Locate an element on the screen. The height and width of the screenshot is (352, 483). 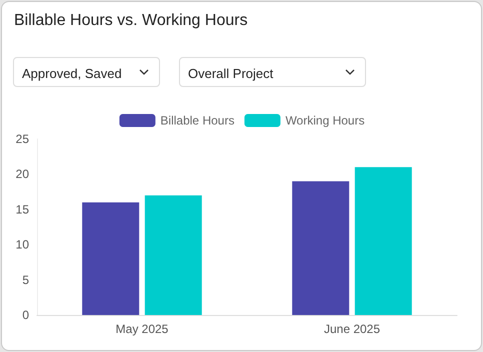
y-tick-label: 10 is located at coordinates (23, 245).